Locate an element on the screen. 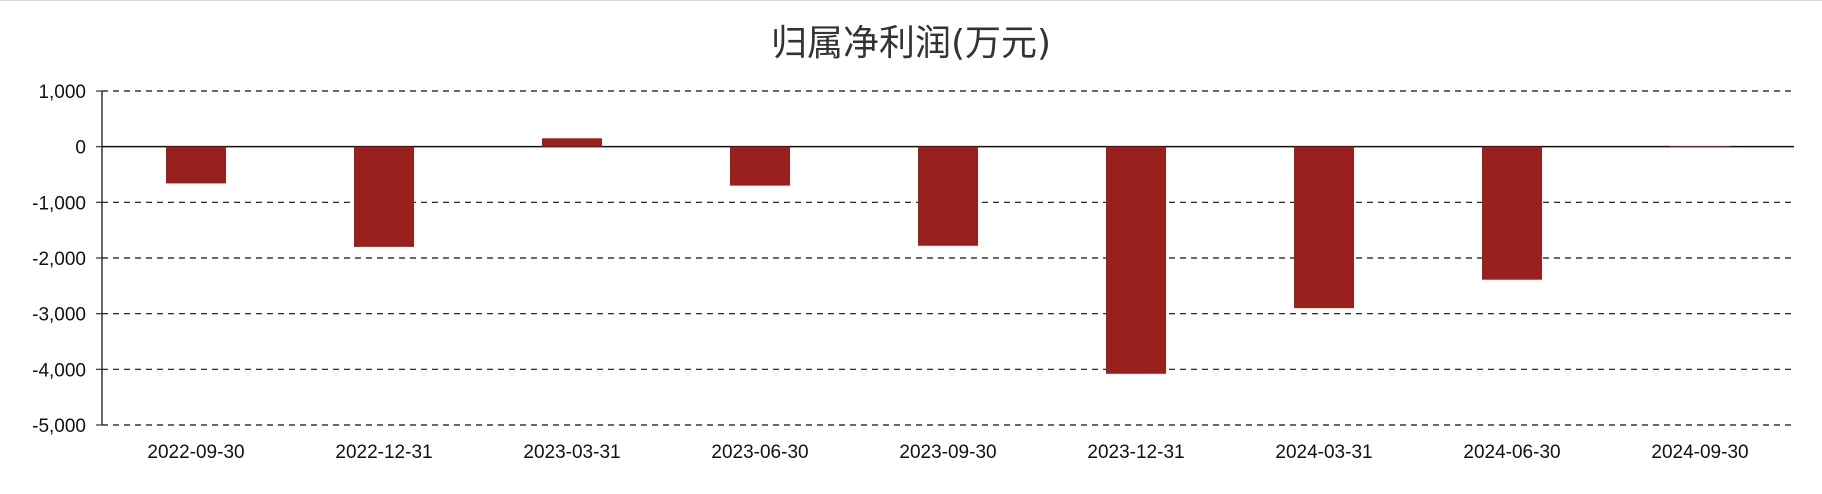 The width and height of the screenshot is (1822, 494). top-border is located at coordinates (911, 0).